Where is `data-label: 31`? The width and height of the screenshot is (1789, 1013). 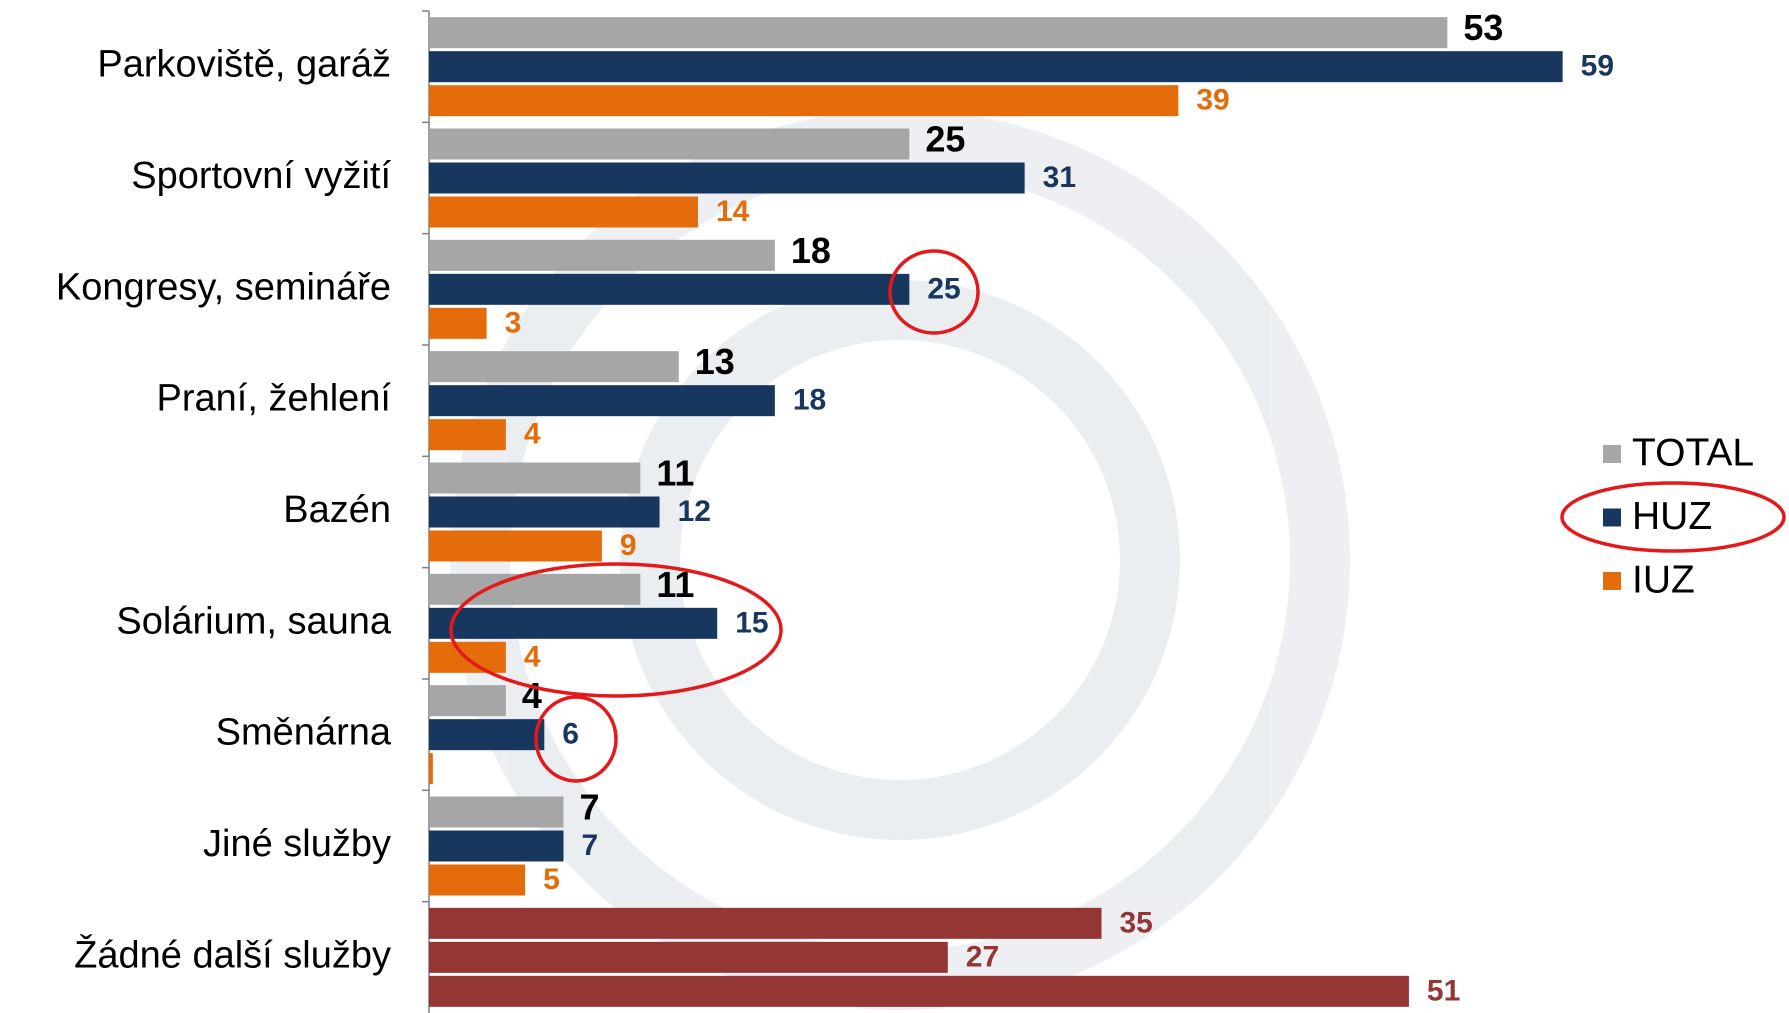
data-label: 31 is located at coordinates (1059, 177).